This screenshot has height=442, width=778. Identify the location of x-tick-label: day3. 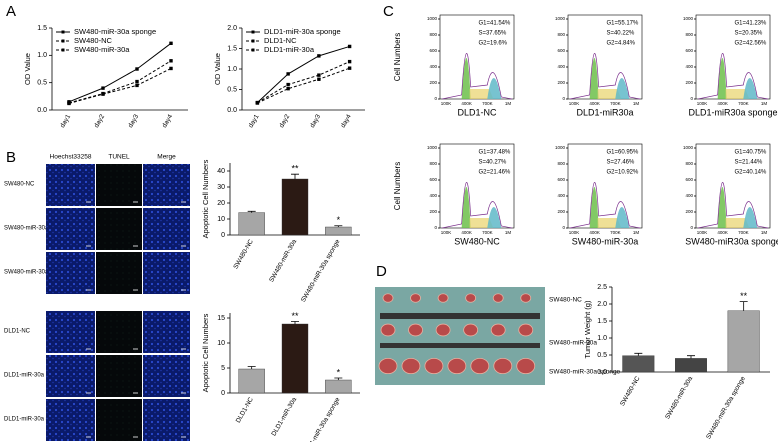
(315, 121).